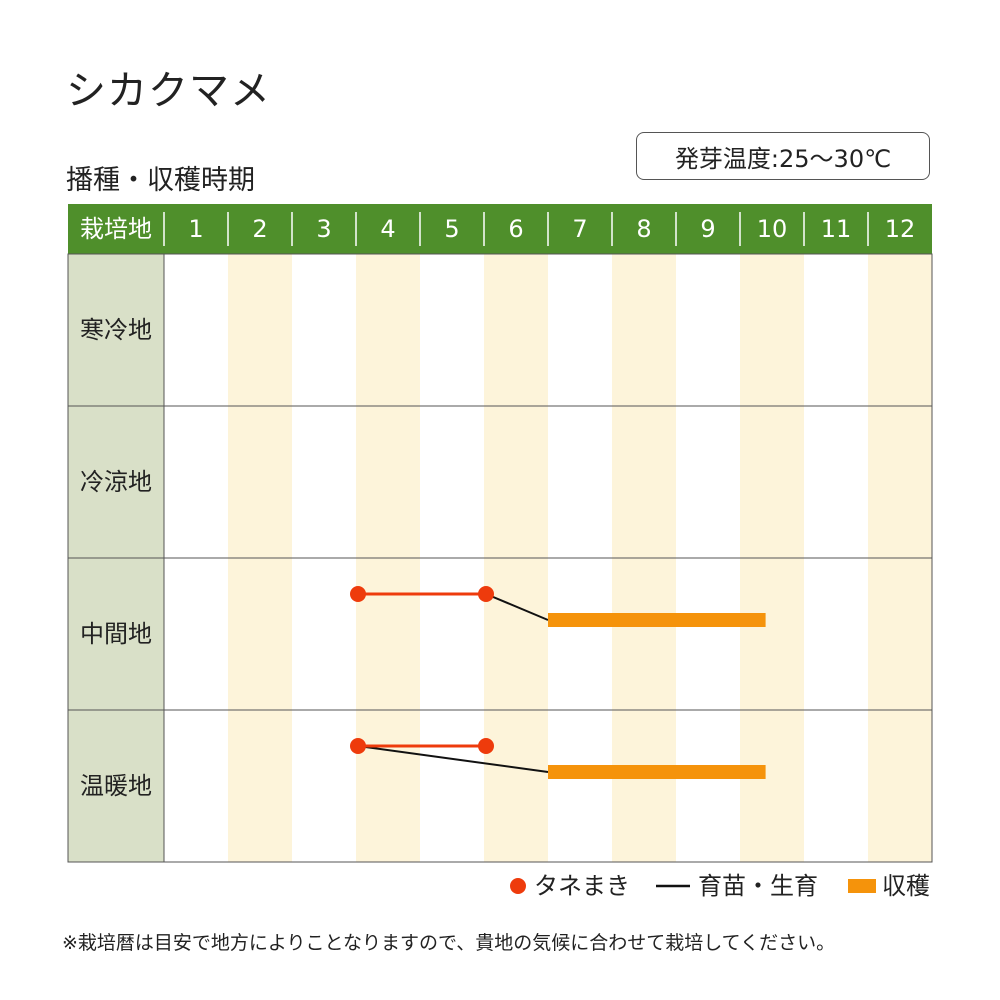 The width and height of the screenshot is (1000, 1000). I want to click on header-row, so click(500, 229).